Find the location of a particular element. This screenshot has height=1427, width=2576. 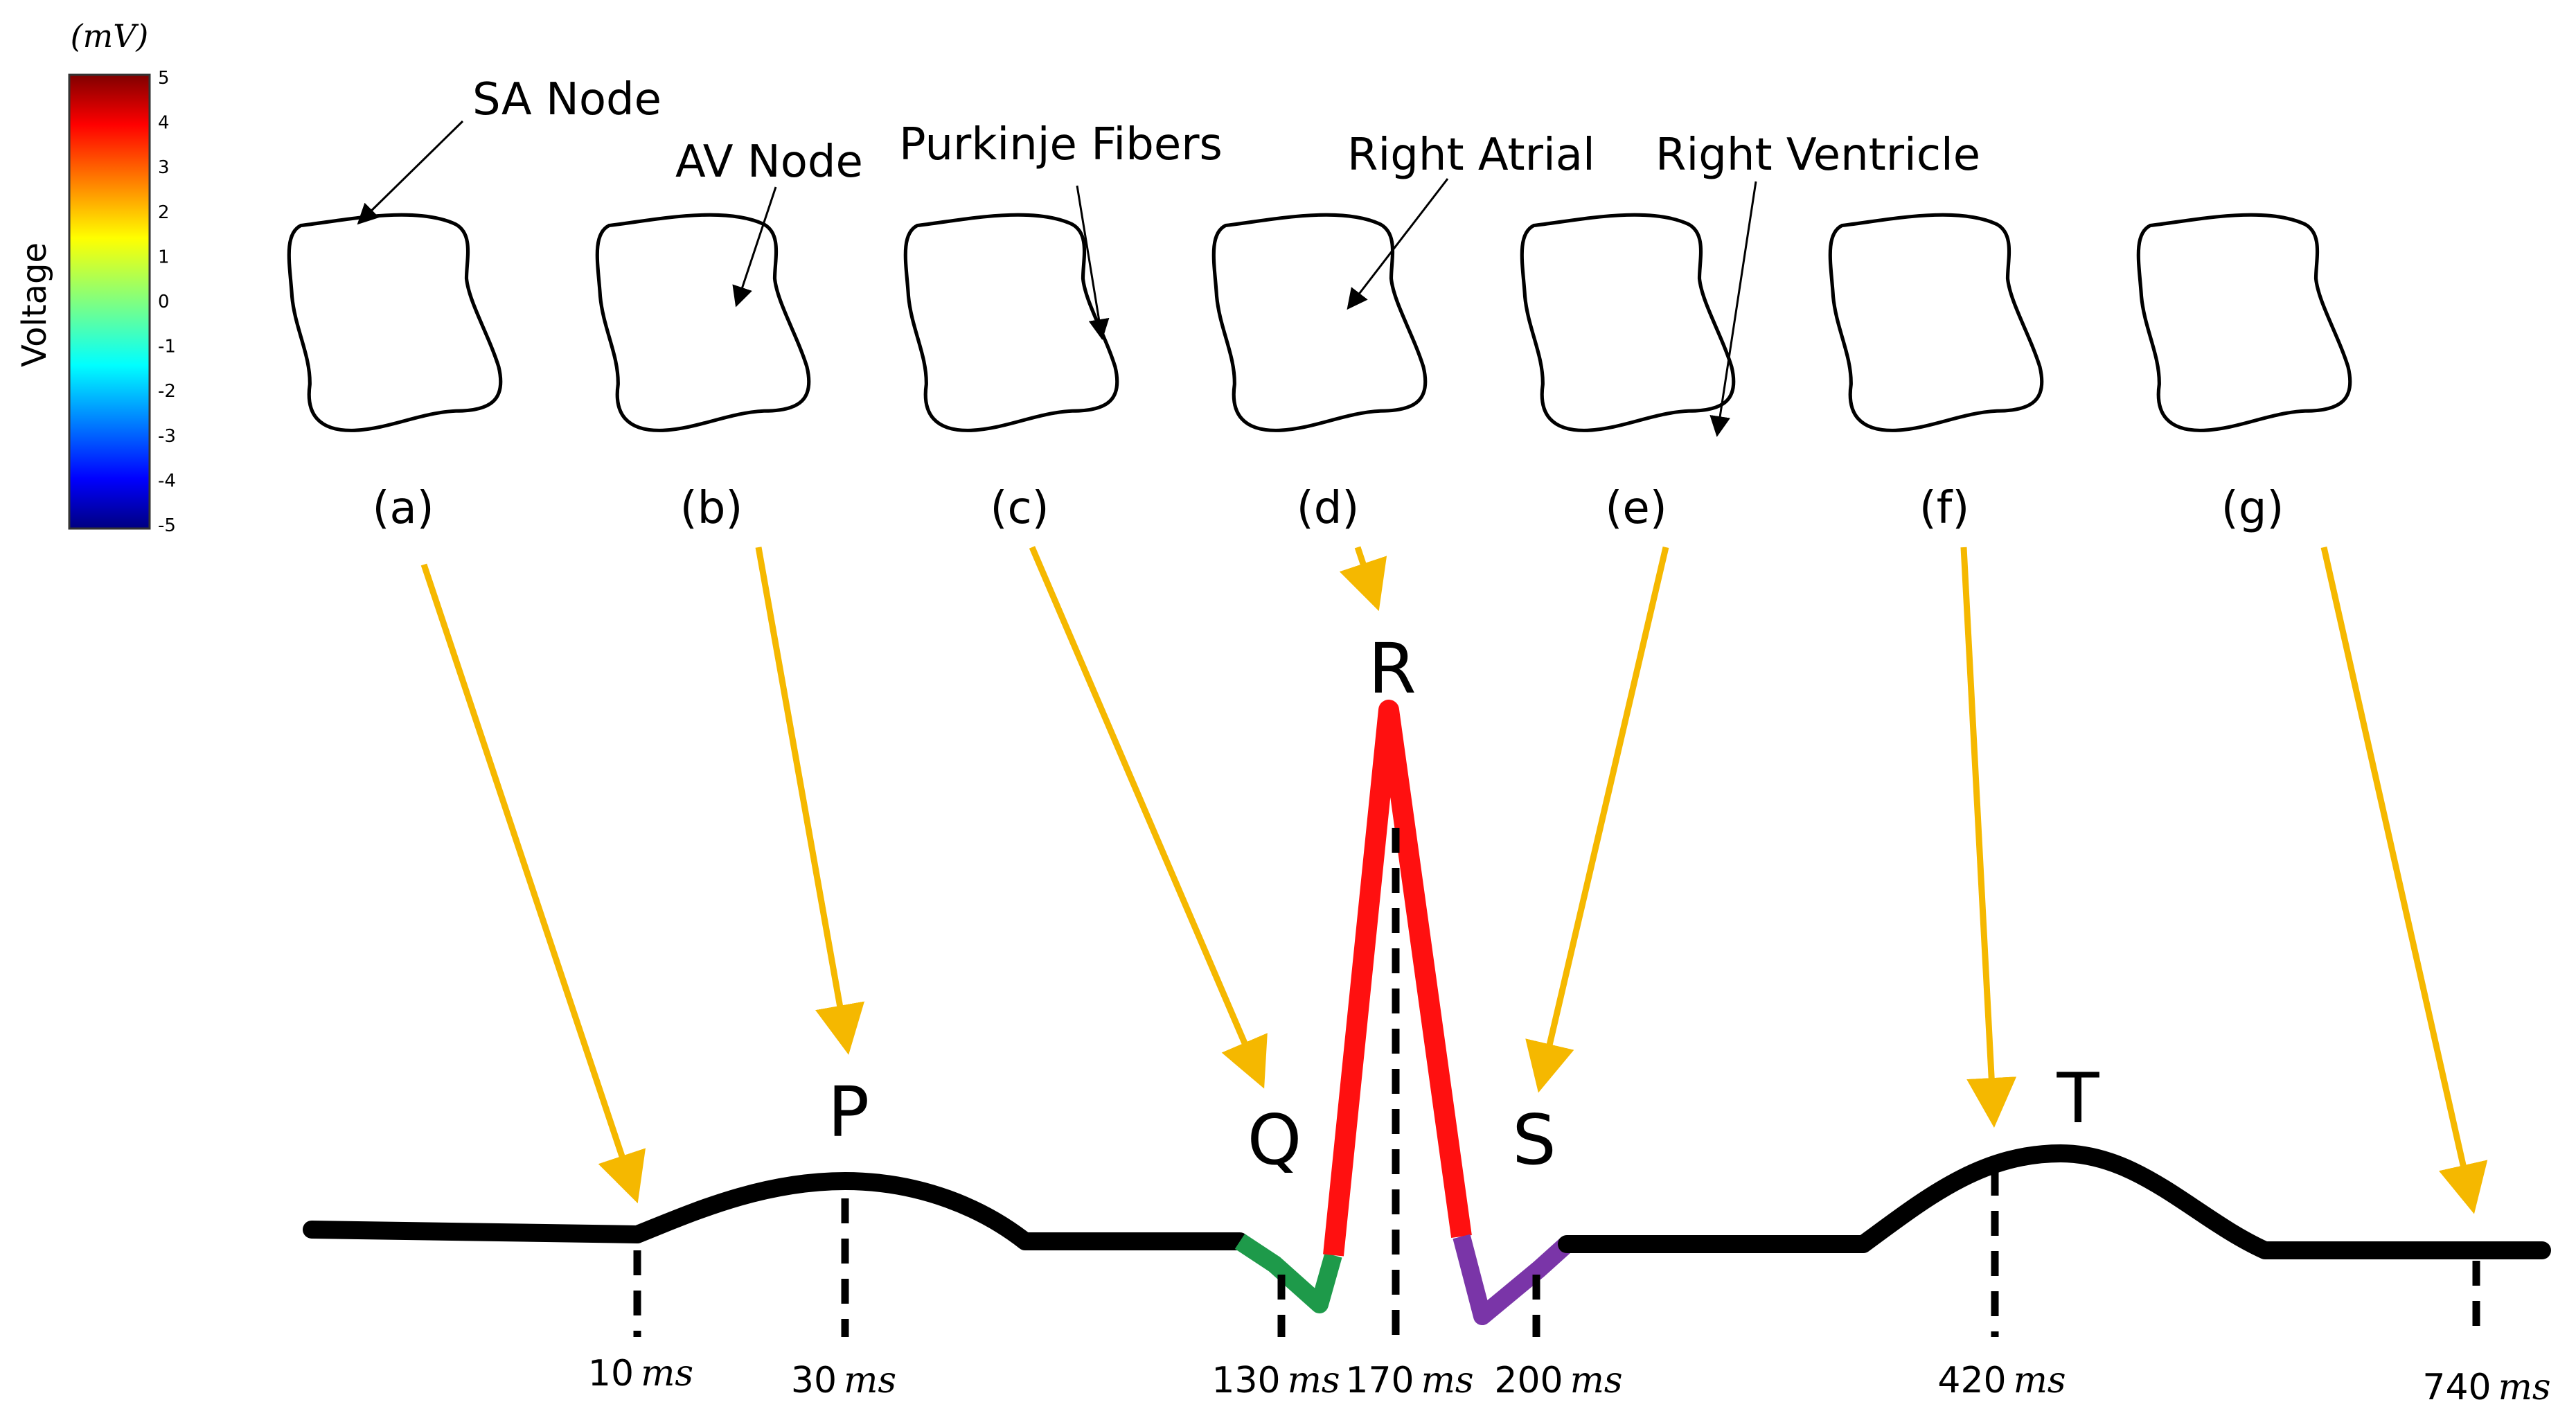

heart-panel-e is located at coordinates (1626, 325).